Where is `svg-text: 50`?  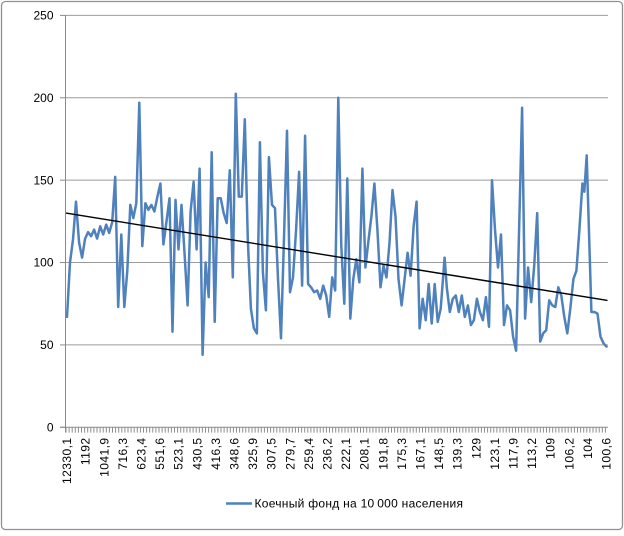 svg-text: 50 is located at coordinates (47, 345).